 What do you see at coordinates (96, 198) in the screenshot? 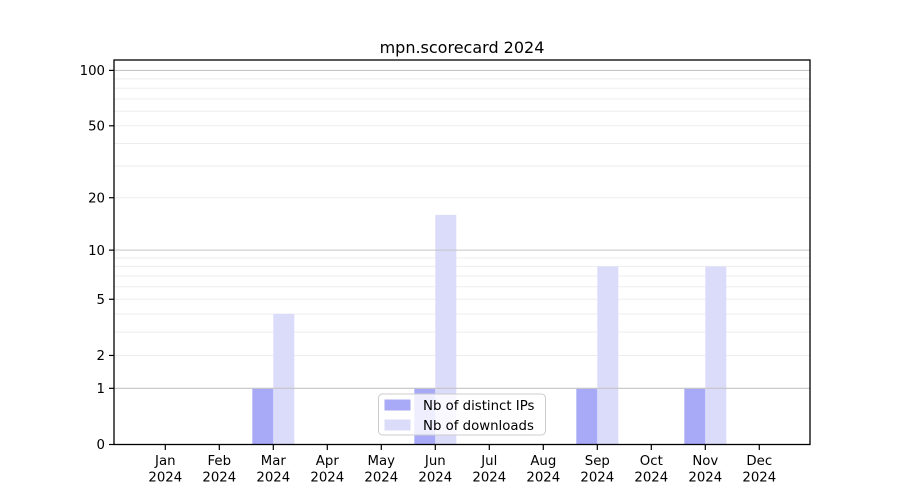
I see `y-tick-label-20: 20` at bounding box center [96, 198].